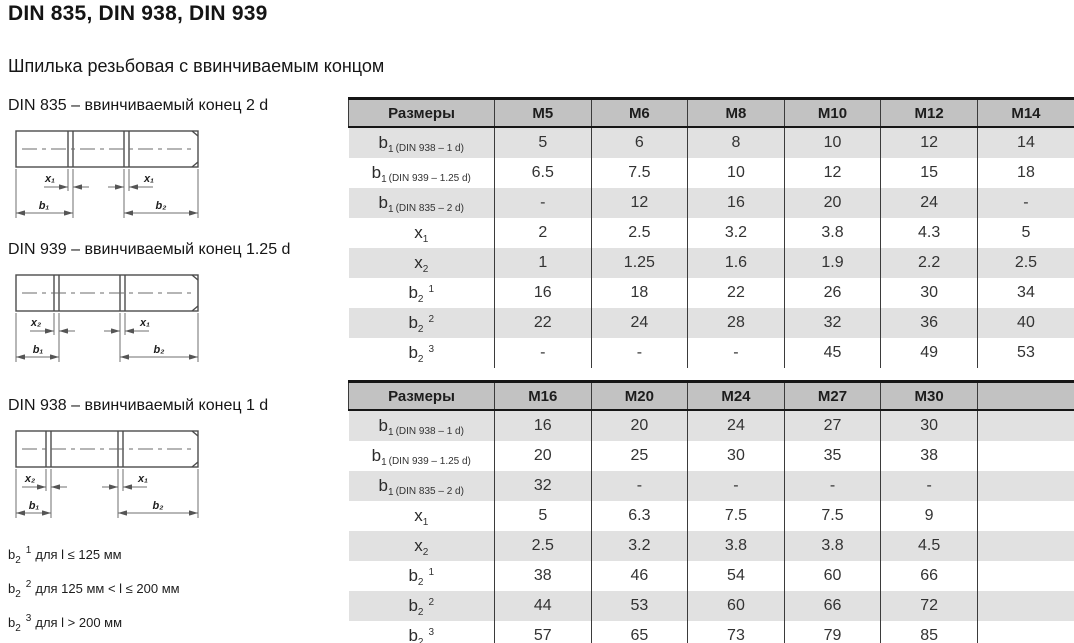 The image size is (1074, 643). What do you see at coordinates (832, 425) in the screenshot?
I see `value-cell: 27` at bounding box center [832, 425].